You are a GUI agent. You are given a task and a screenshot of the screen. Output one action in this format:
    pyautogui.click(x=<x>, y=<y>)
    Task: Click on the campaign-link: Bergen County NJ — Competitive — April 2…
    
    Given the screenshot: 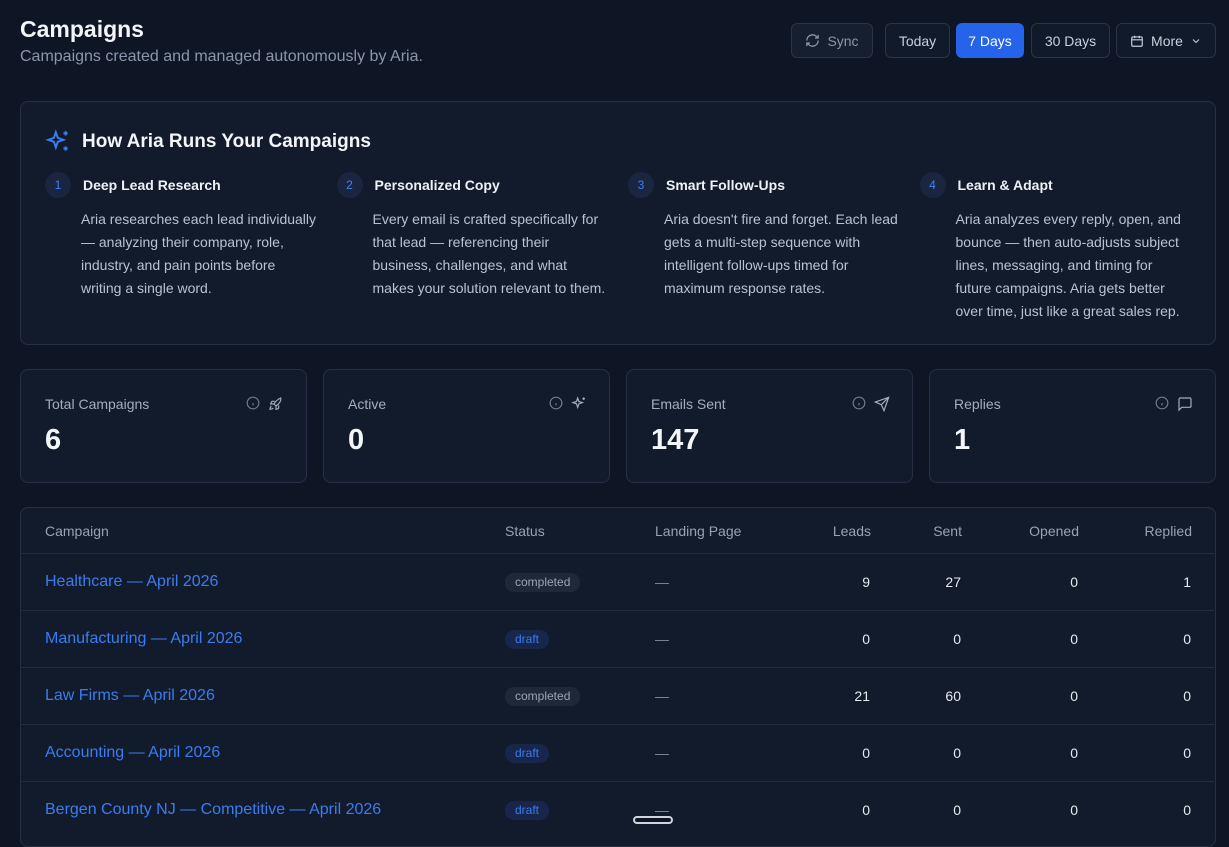 What is the action you would take?
    pyautogui.click(x=213, y=809)
    